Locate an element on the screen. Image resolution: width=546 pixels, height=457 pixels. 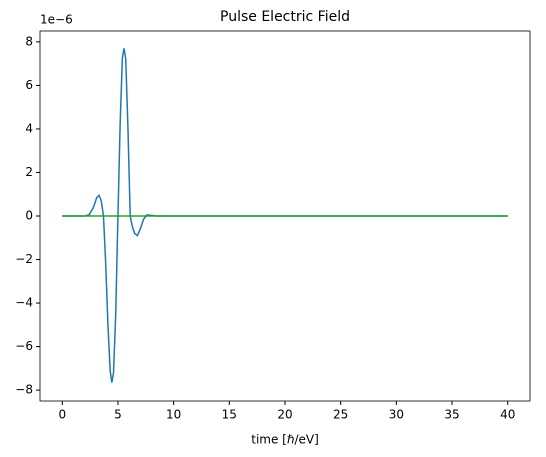
x-tick-label: 30 is located at coordinates (396, 415).